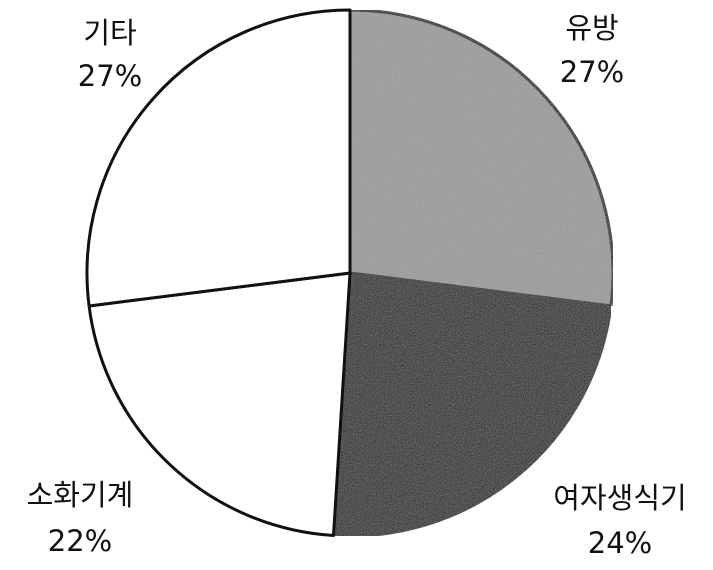 The width and height of the screenshot is (713, 570). What do you see at coordinates (591, 28) in the screenshot?
I see `slice-label: 유방` at bounding box center [591, 28].